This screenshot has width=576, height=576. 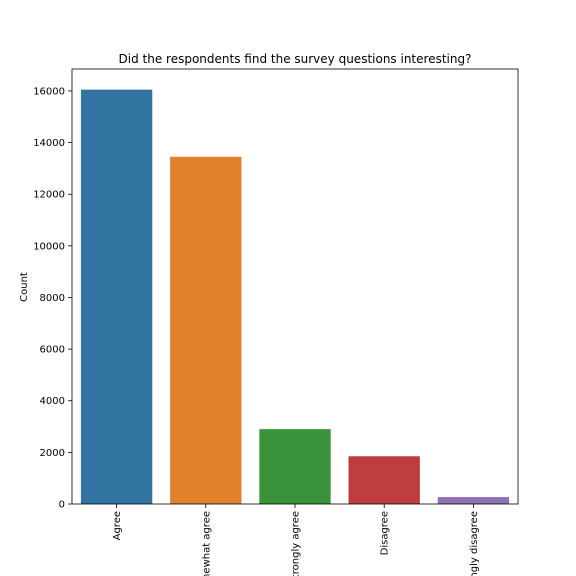 I want to click on y-tick-label: 14000, so click(x=49, y=143).